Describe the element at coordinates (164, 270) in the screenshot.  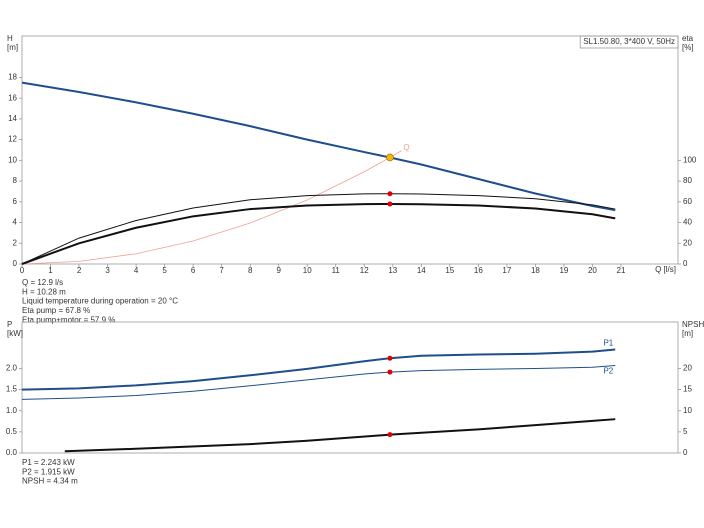
I see `x-tick-label: 5` at that location.